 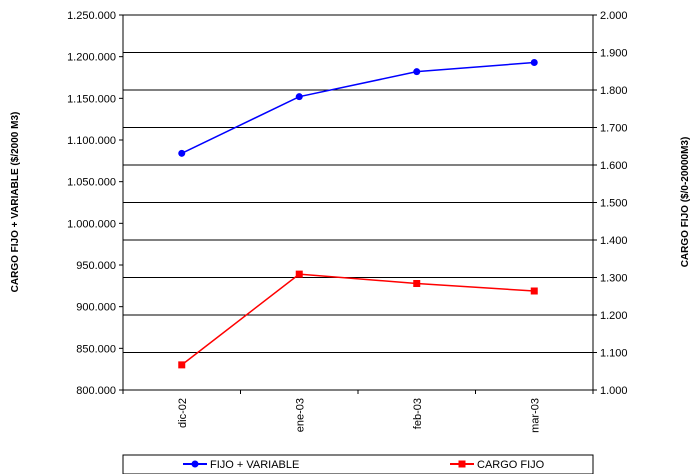 What do you see at coordinates (614, 91) in the screenshot?
I see `y-right-tick-label: 1.800` at bounding box center [614, 91].